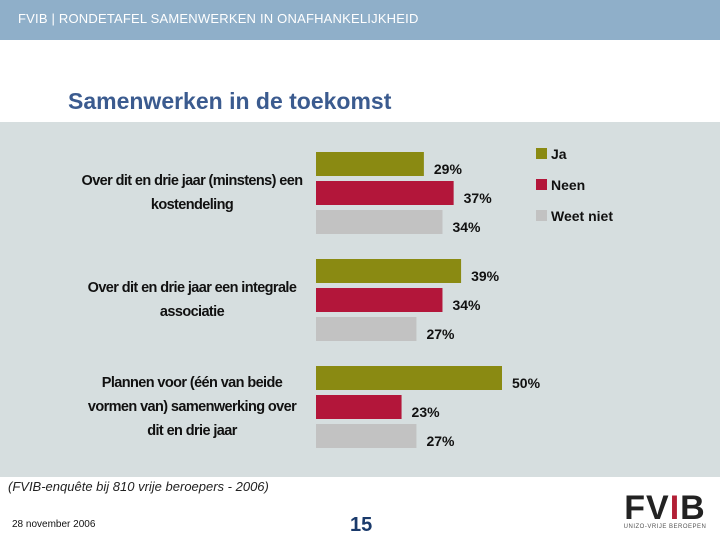  I want to click on value-label: 37%, so click(478, 198).